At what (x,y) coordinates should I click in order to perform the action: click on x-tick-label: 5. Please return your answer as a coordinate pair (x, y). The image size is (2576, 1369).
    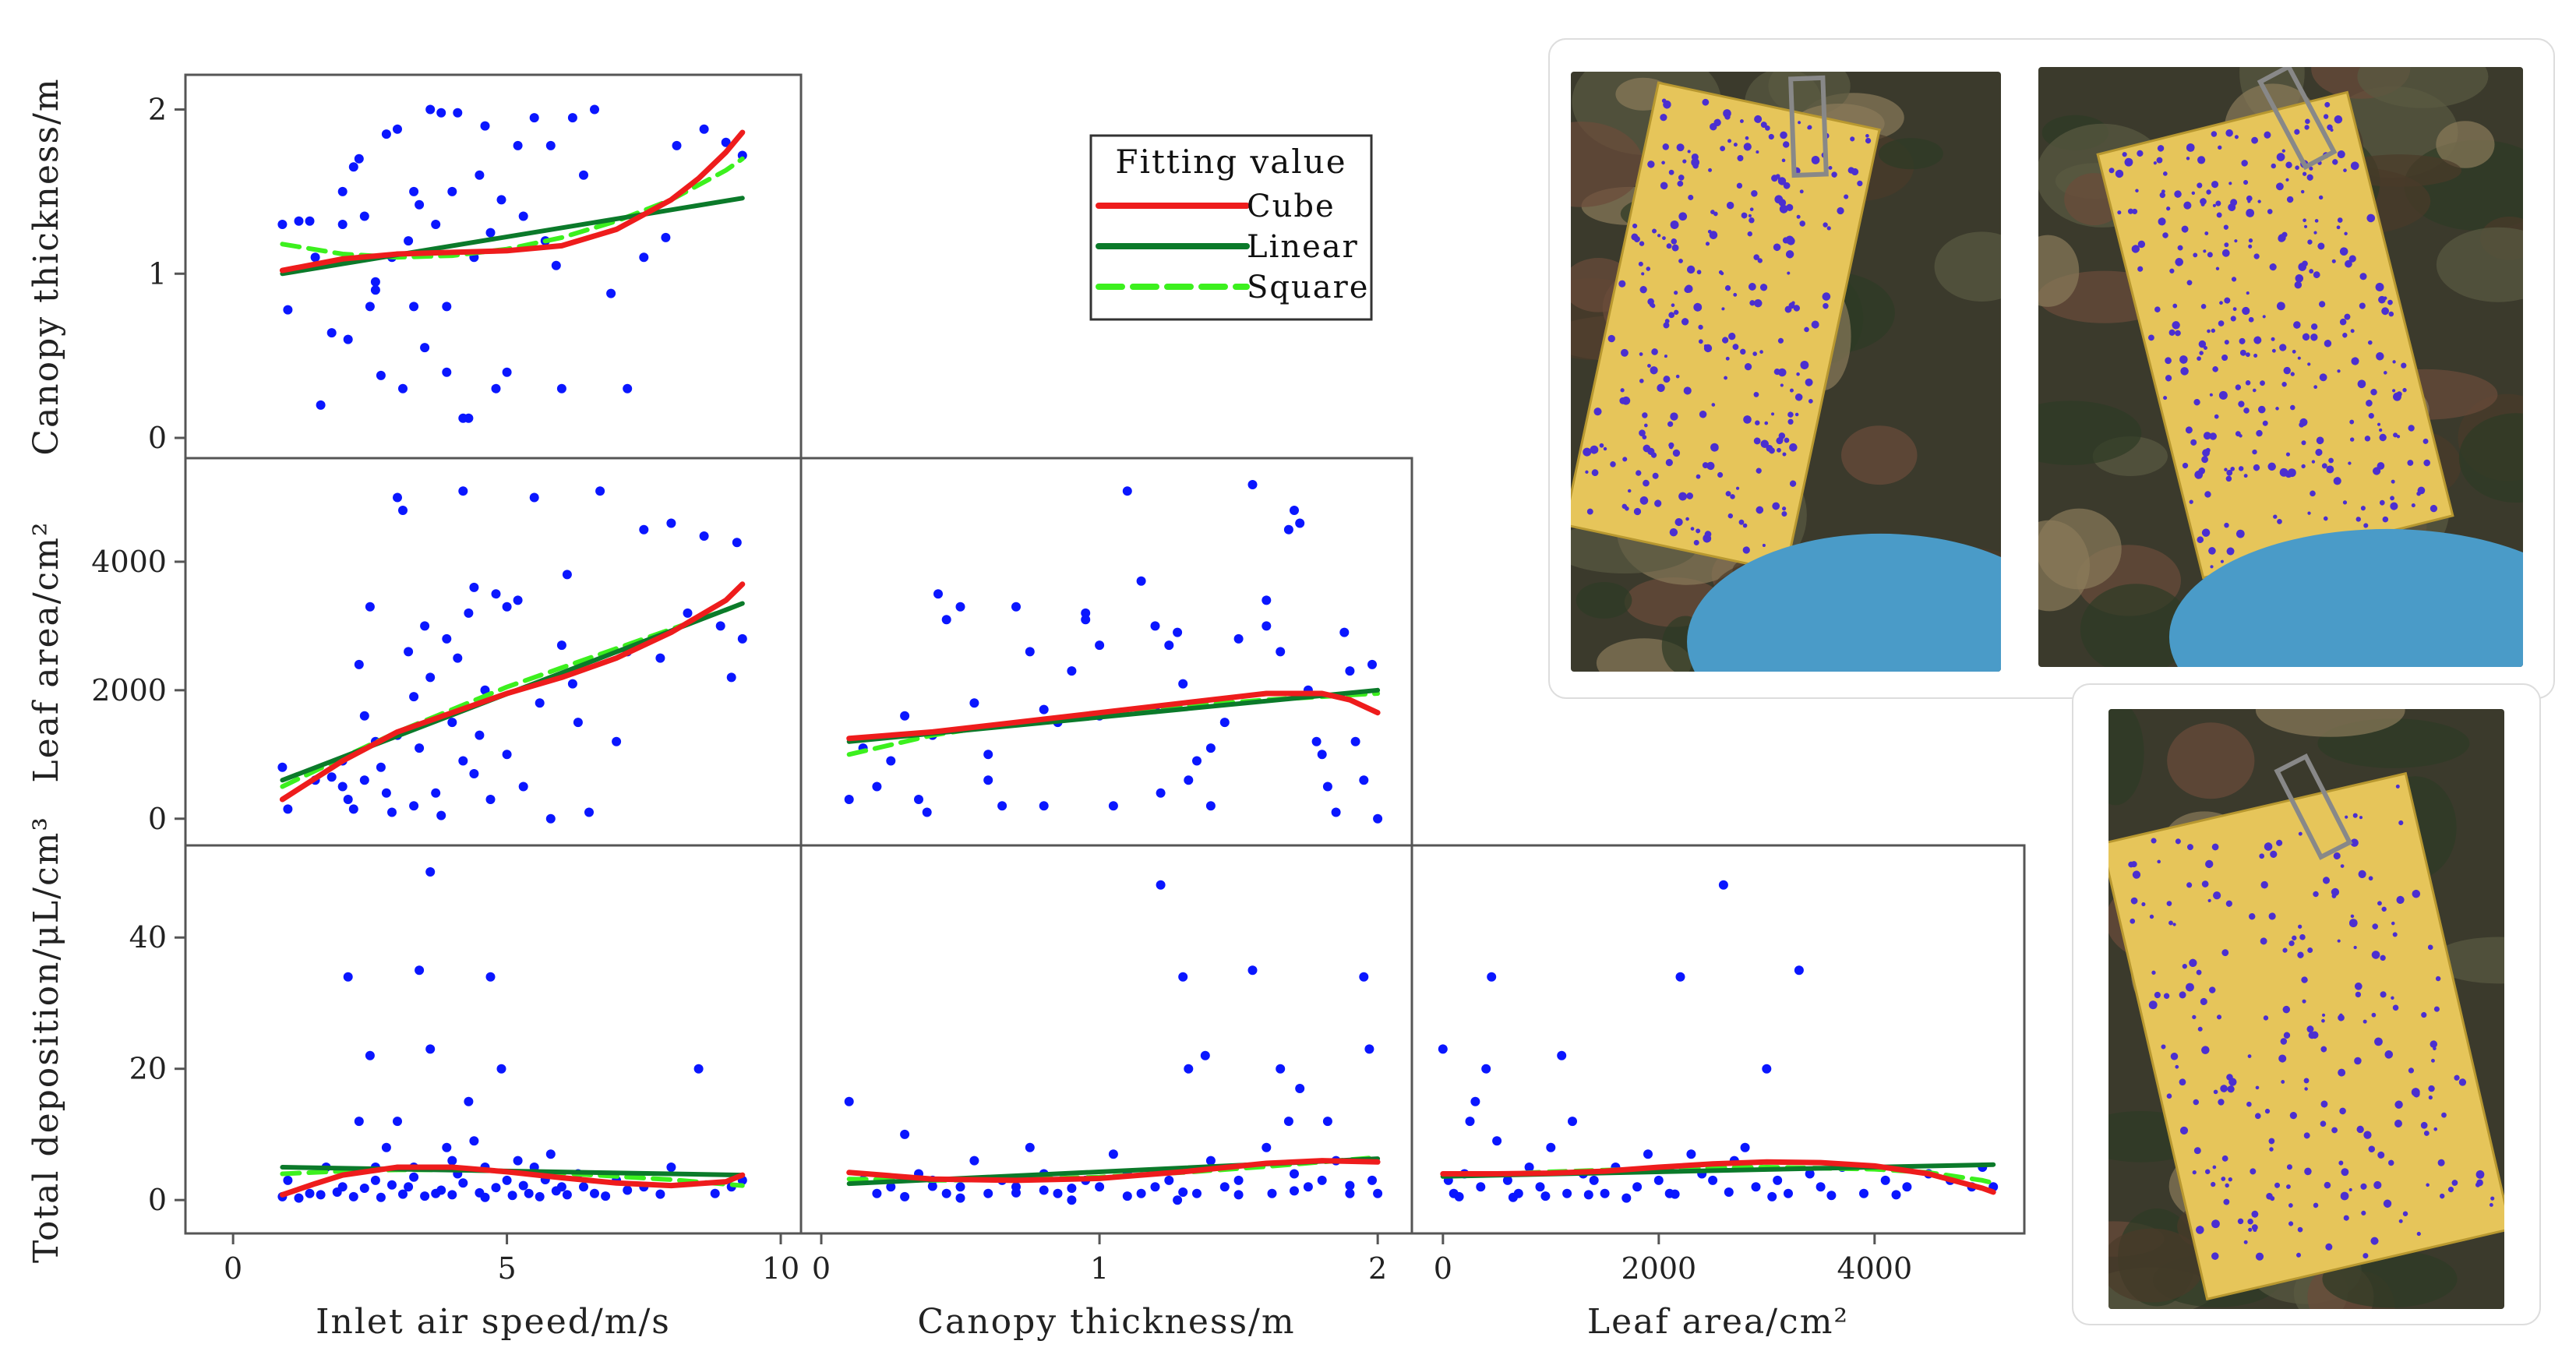
    Looking at the image, I should click on (506, 1268).